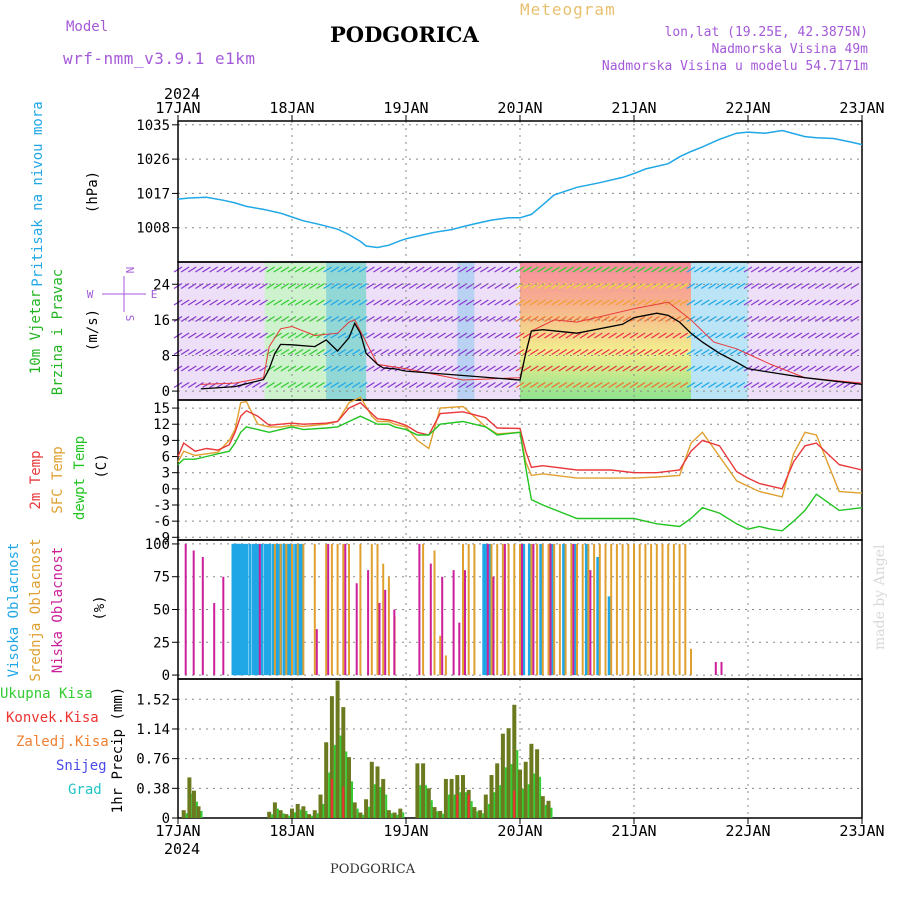 This screenshot has height=900, width=900. What do you see at coordinates (153, 730) in the screenshot?
I see `y-tick-label: 1.14` at bounding box center [153, 730].